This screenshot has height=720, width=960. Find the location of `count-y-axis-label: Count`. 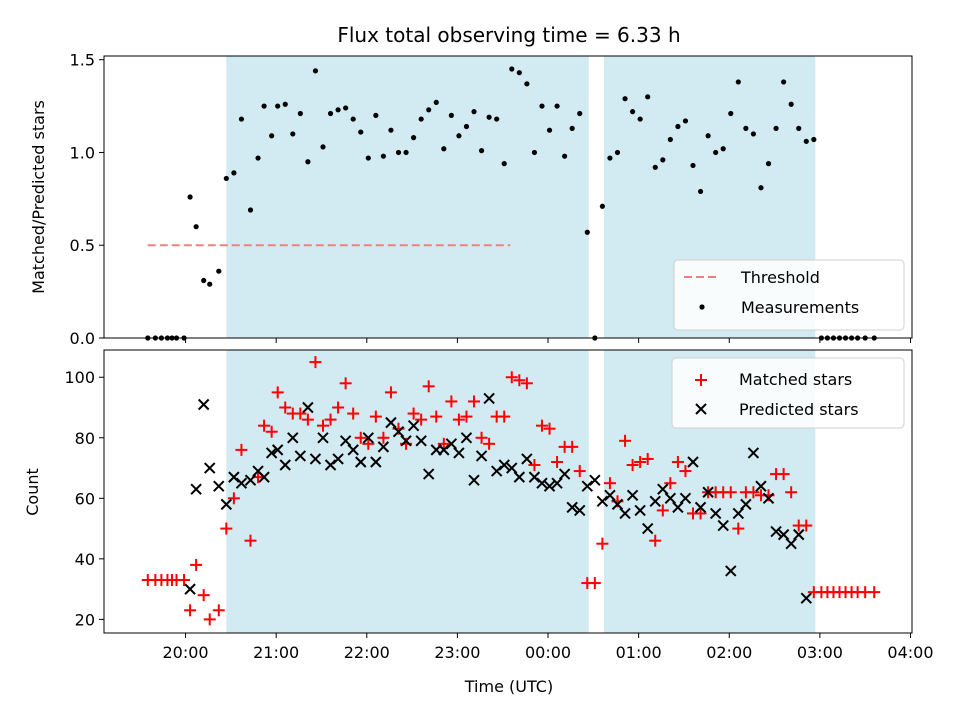

count-y-axis-label: Count is located at coordinates (32, 492).